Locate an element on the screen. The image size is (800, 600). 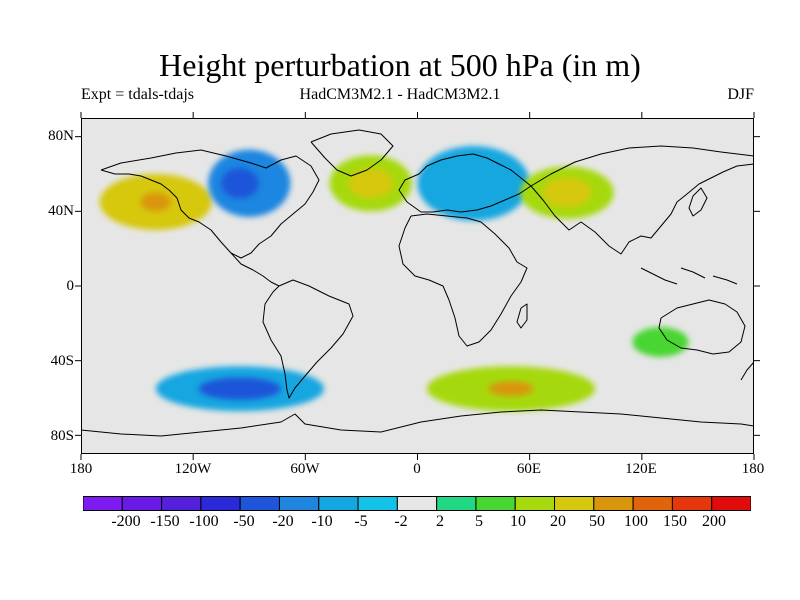
lon-label-120w: 120W is located at coordinates (193, 469).